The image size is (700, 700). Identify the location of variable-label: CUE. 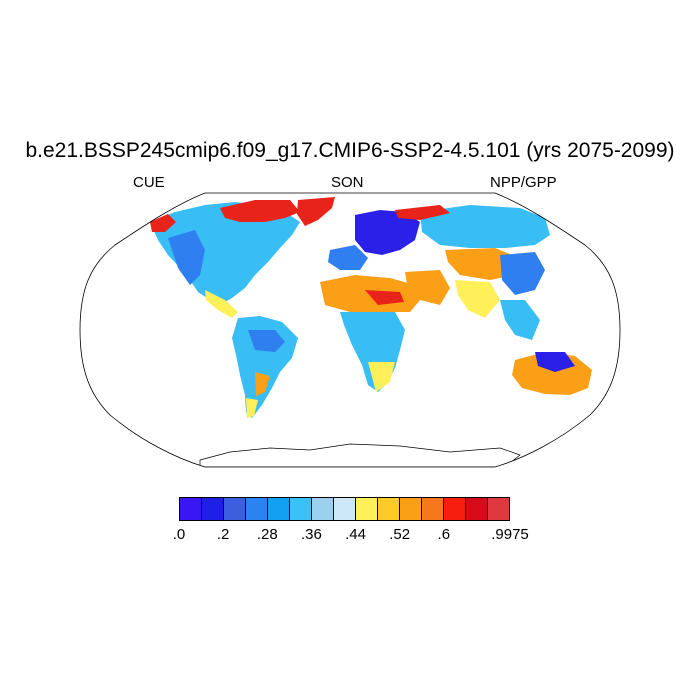
(149, 182).